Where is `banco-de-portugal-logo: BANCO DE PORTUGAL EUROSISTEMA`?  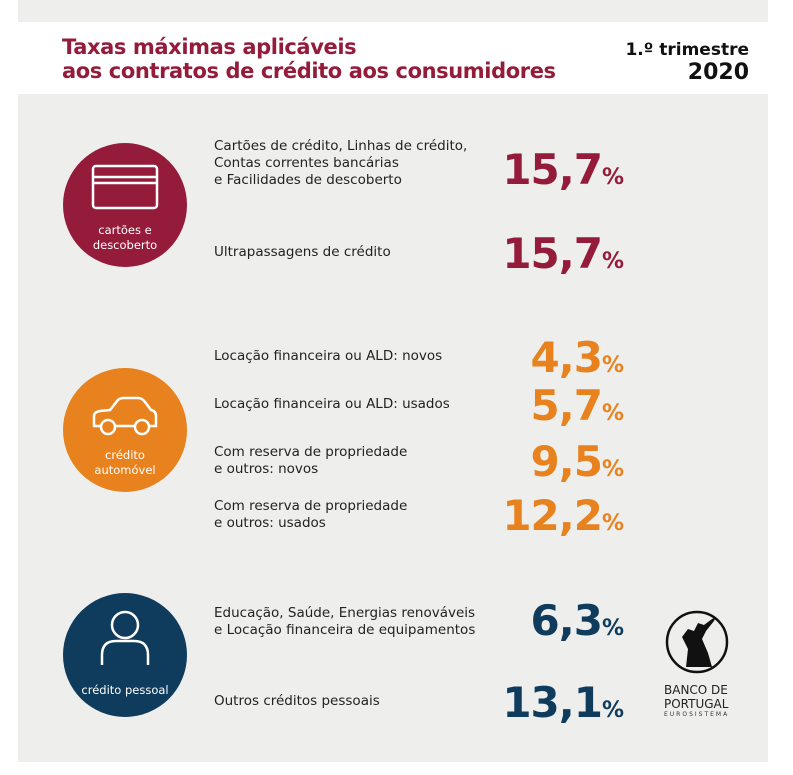
banco-de-portugal-logo: BANCO DE PORTUGAL EUROSISTEMA is located at coordinates (704, 663).